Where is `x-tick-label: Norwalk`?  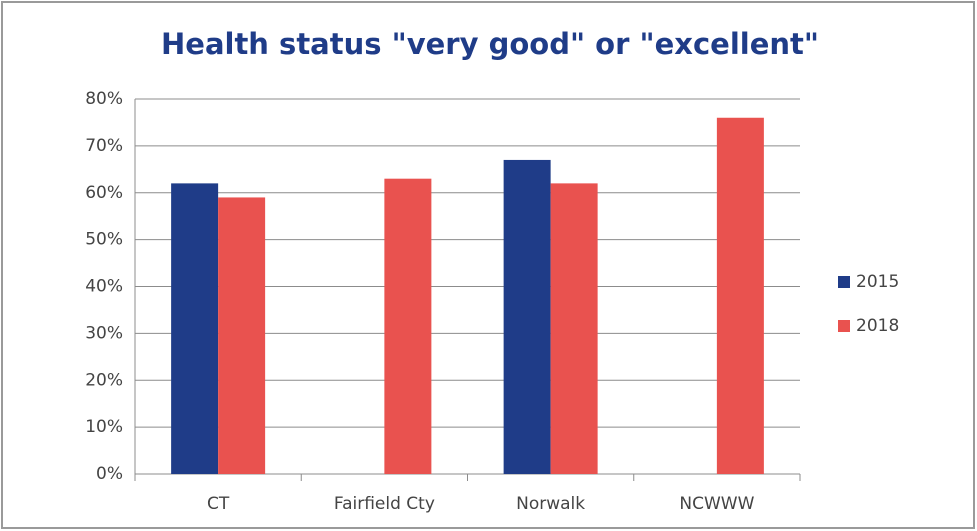 x-tick-label: Norwalk is located at coordinates (550, 504).